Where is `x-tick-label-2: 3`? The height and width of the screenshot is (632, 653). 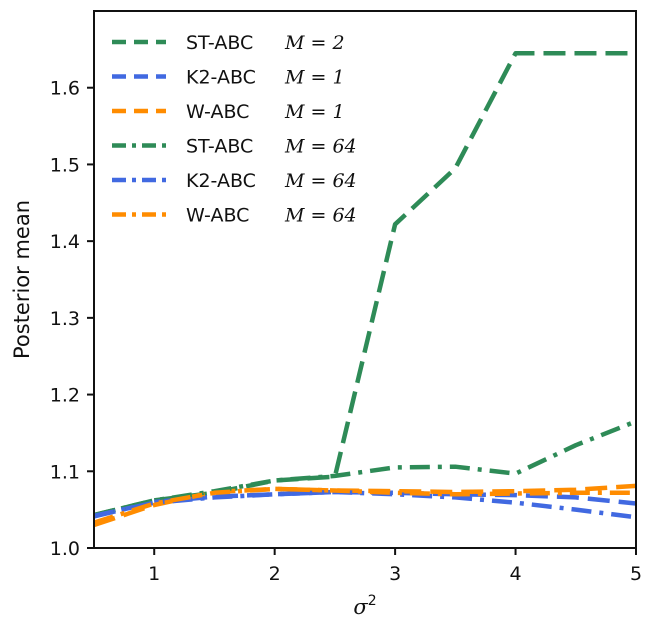
x-tick-label-2: 3 is located at coordinates (395, 574).